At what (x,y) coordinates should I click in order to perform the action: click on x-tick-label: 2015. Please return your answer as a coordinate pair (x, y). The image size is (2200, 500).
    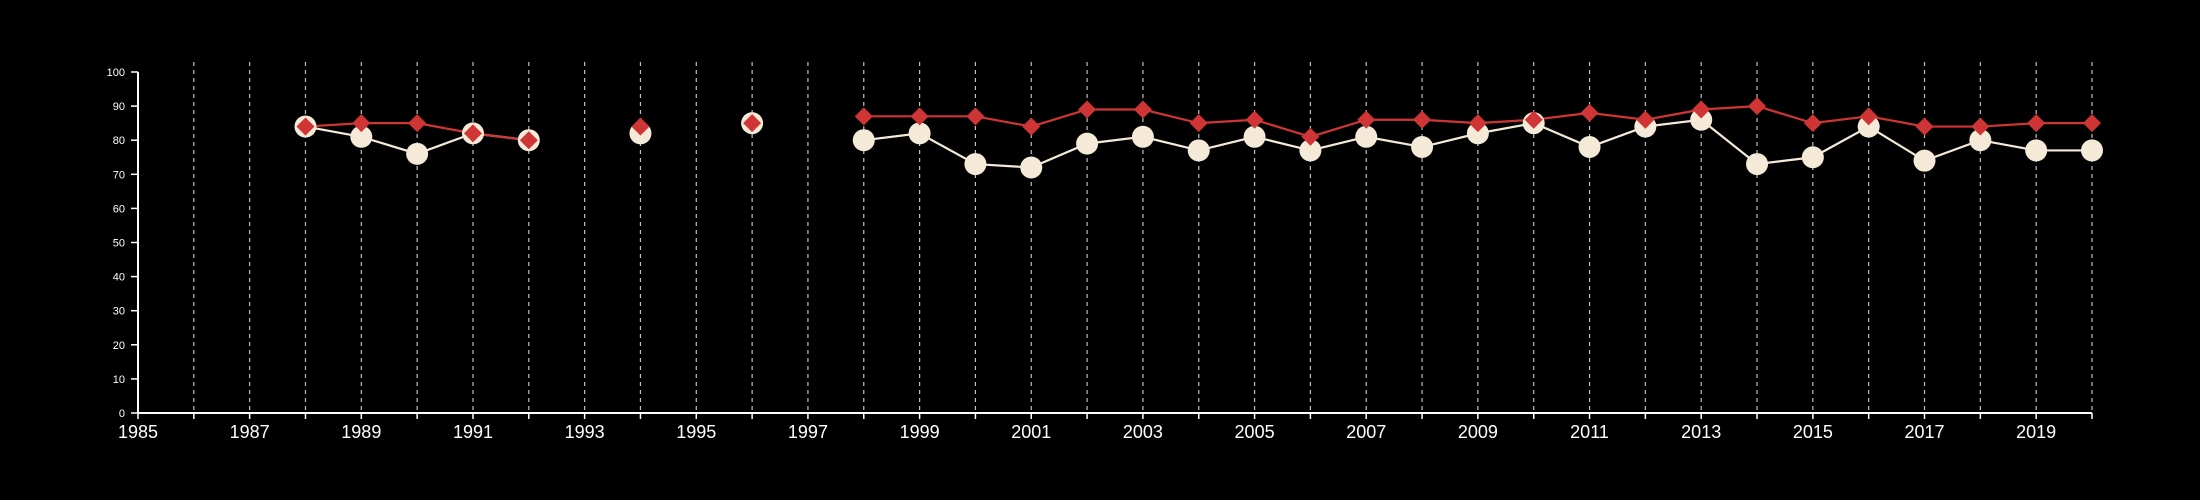
    Looking at the image, I should click on (1813, 432).